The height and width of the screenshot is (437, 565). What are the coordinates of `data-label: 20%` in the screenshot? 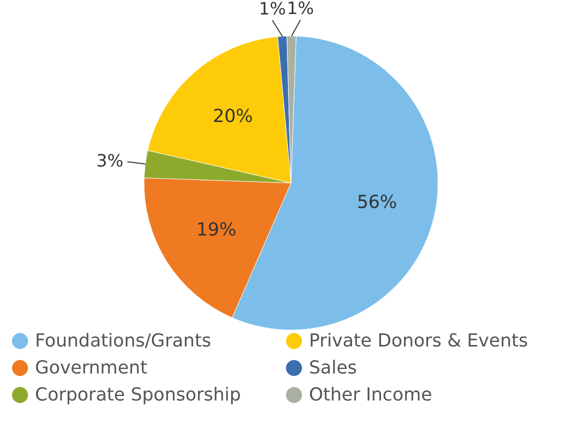 It's located at (232, 117).